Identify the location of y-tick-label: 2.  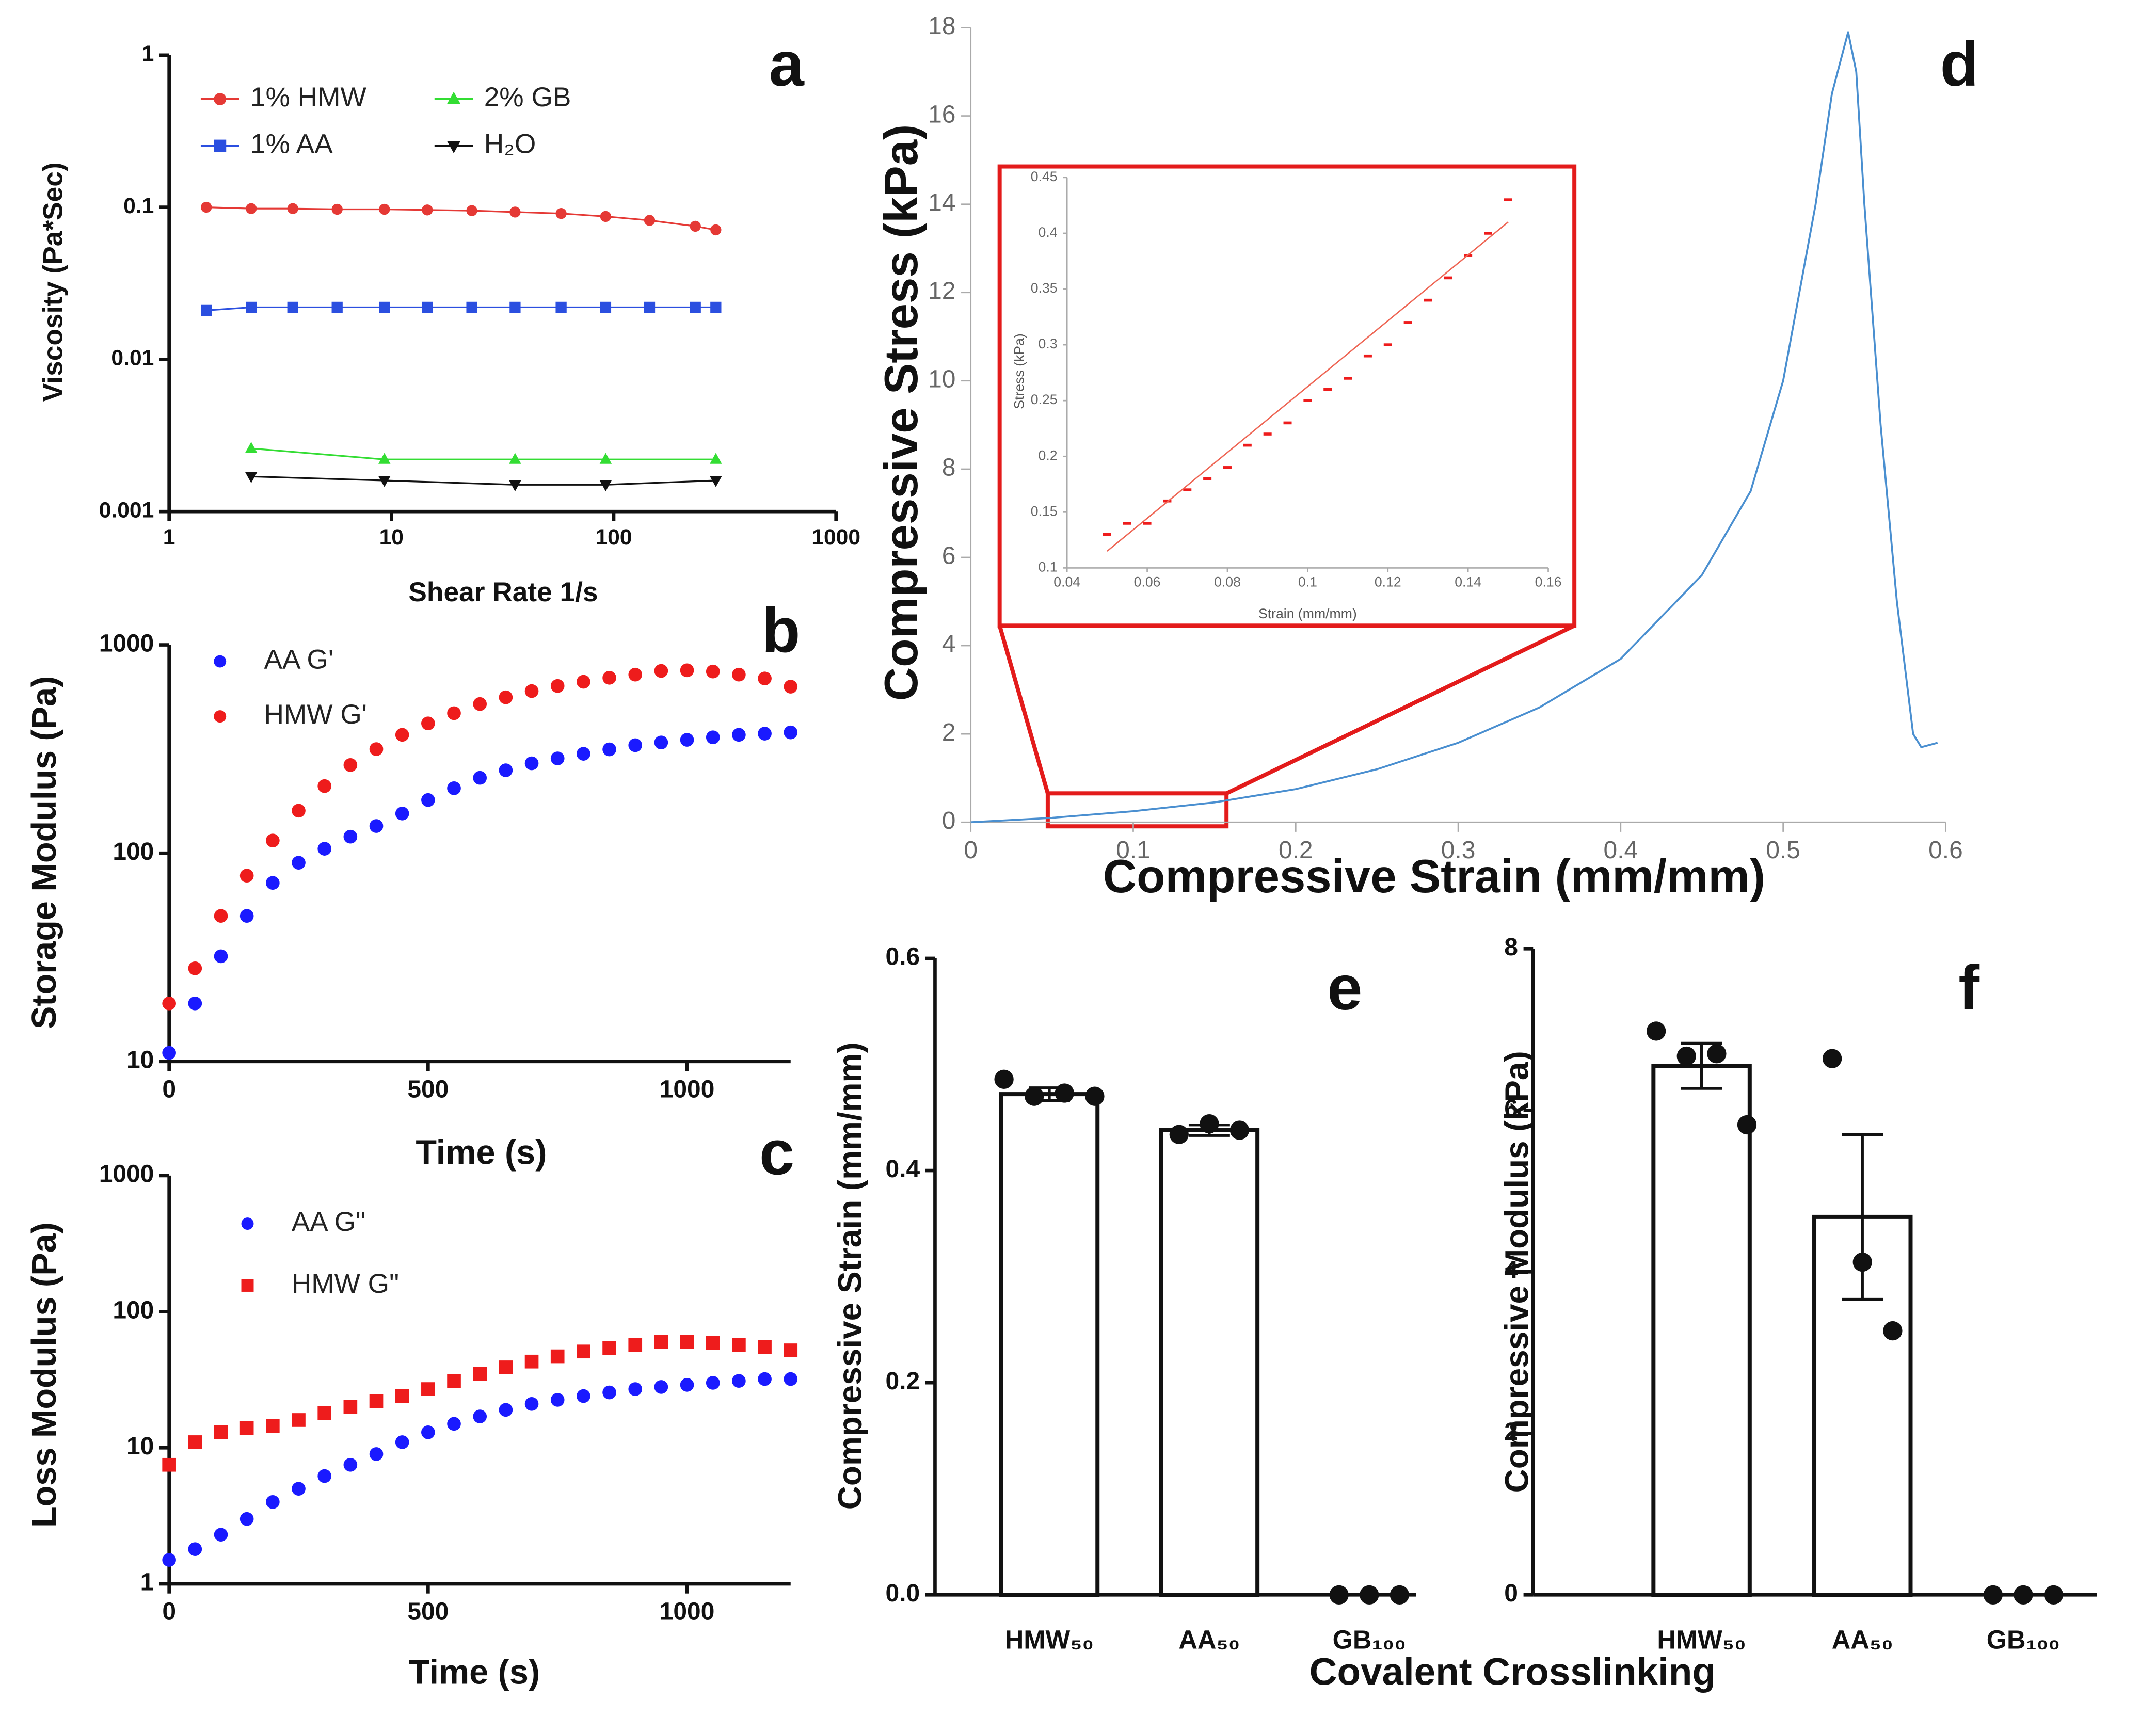
(1511, 1432).